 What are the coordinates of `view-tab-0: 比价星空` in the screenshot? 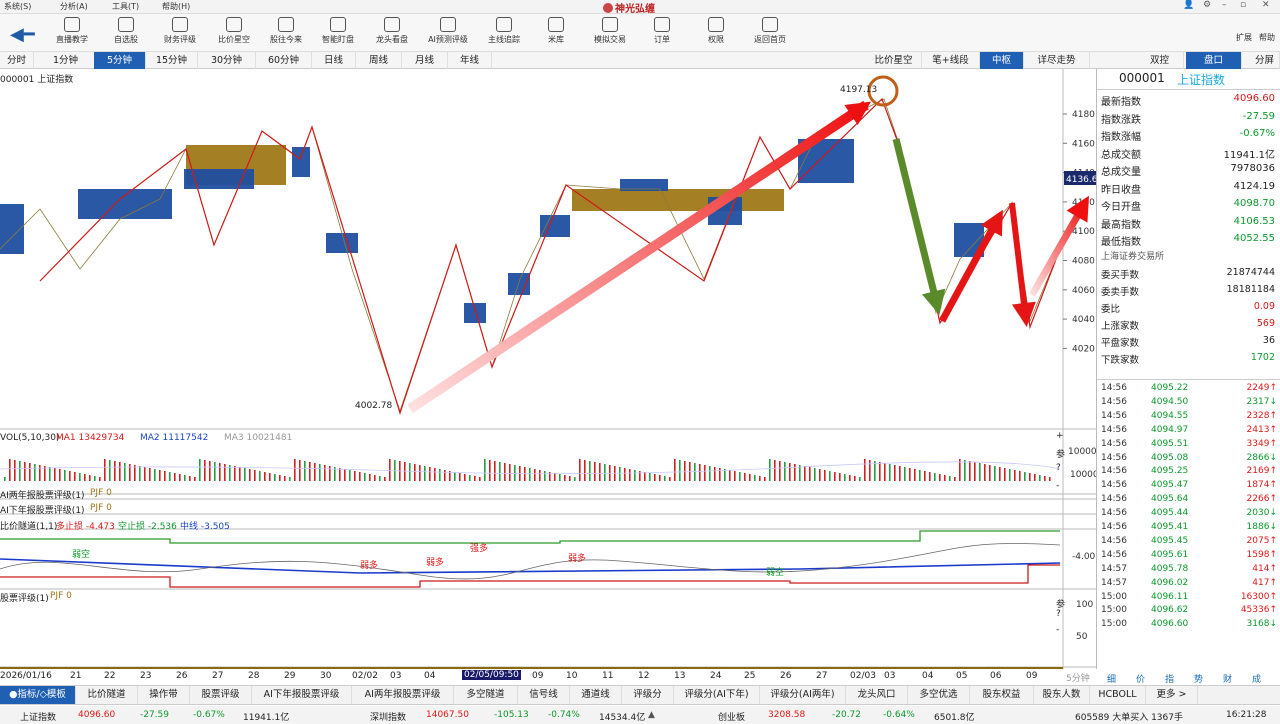 It's located at (894, 60).